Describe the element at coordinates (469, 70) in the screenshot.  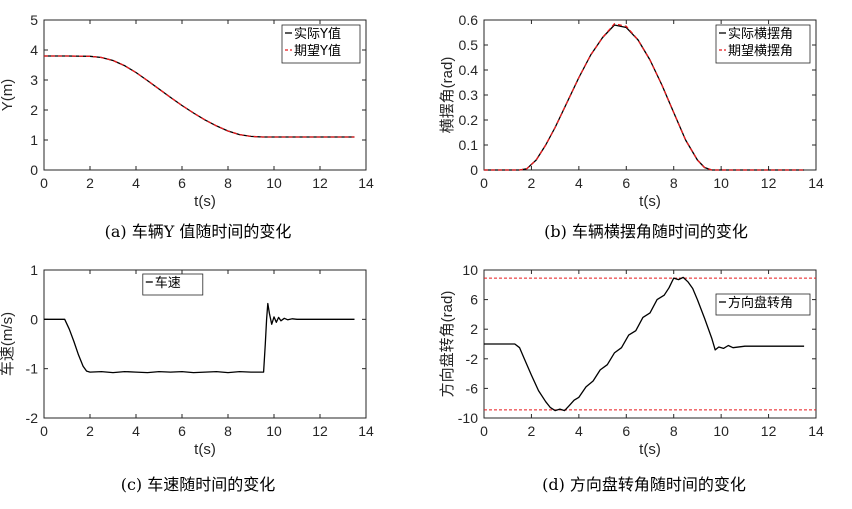
I see `y-tick-label: 0.4` at that location.